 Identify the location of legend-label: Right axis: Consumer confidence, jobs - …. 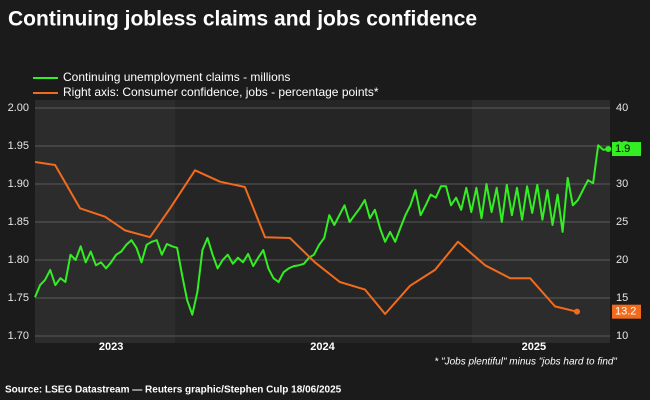
(221, 92).